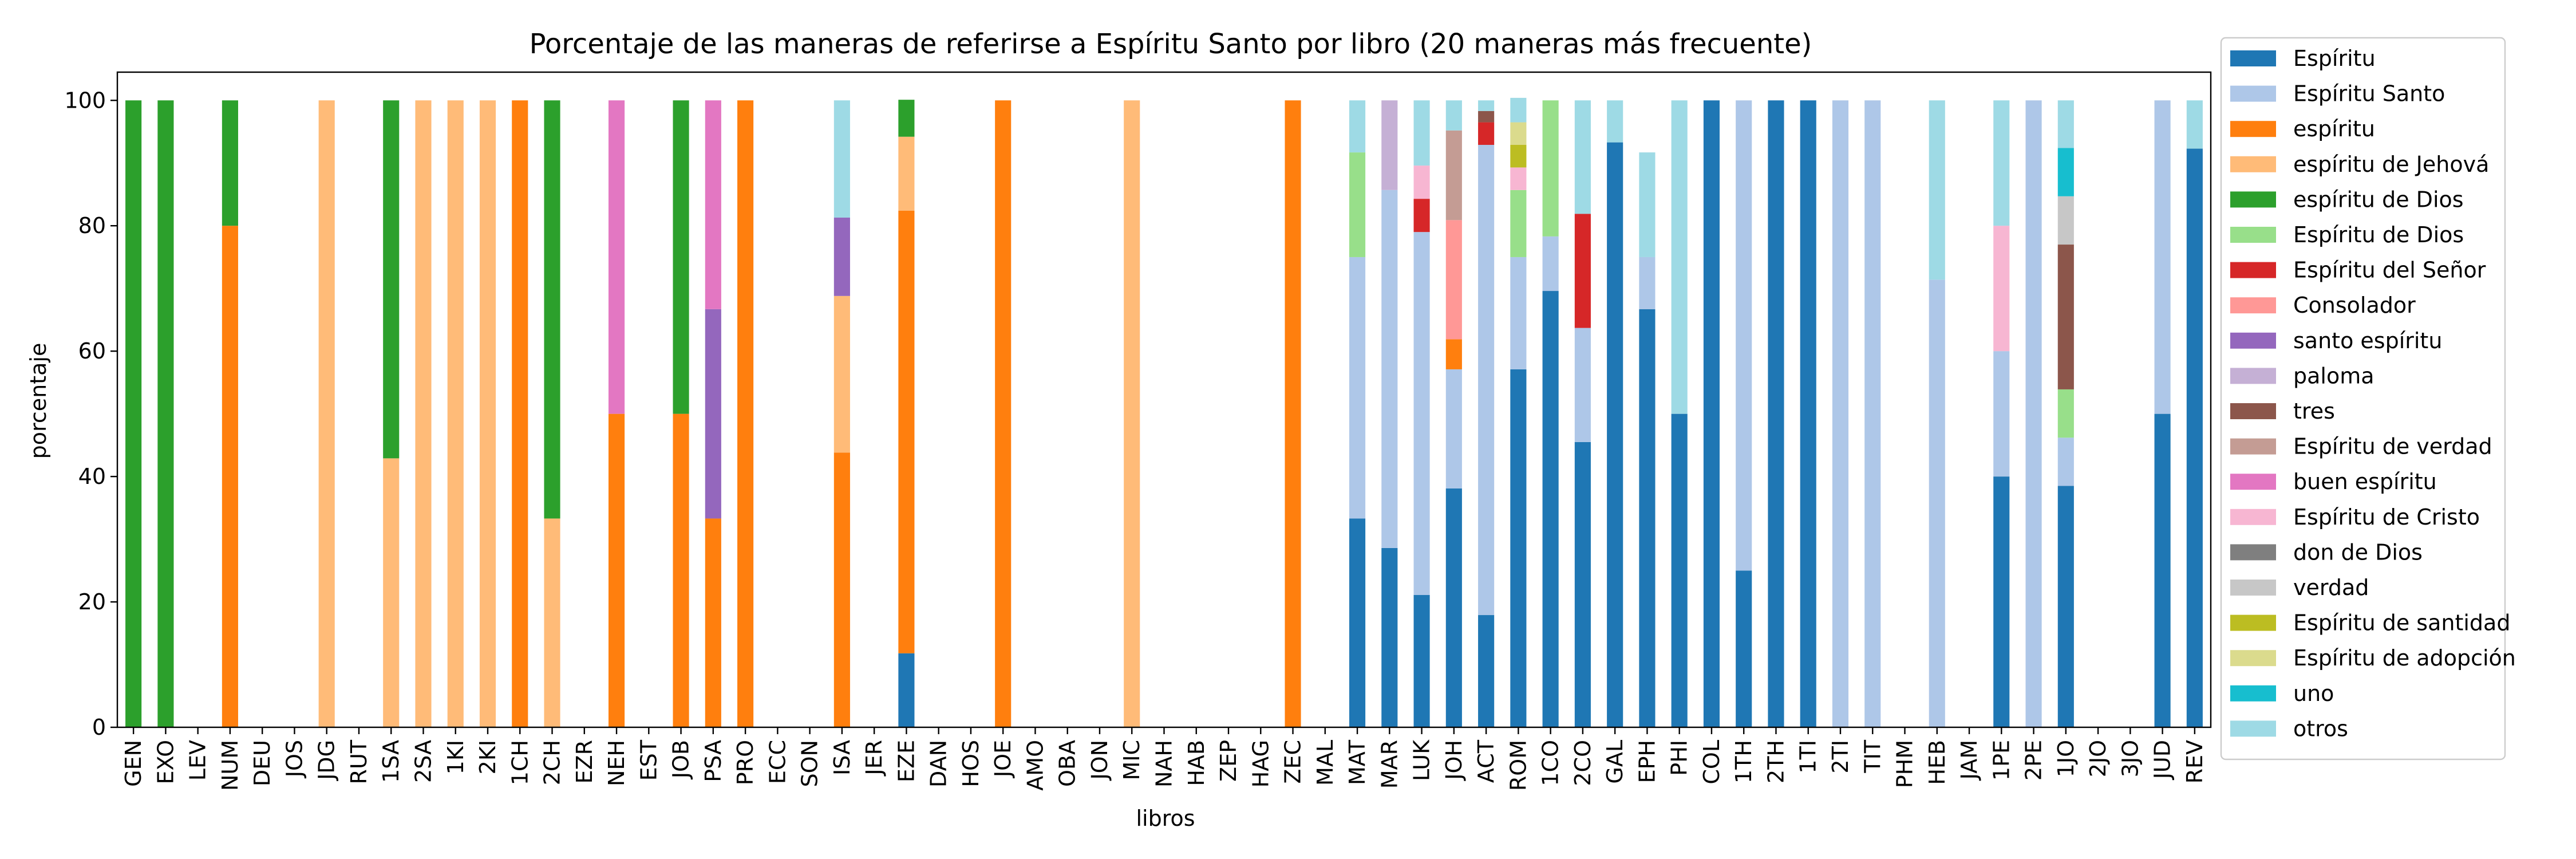 This screenshot has height=859, width=2576. Describe the element at coordinates (1582, 763) in the screenshot. I see `x-tick-label: 2CO` at that location.